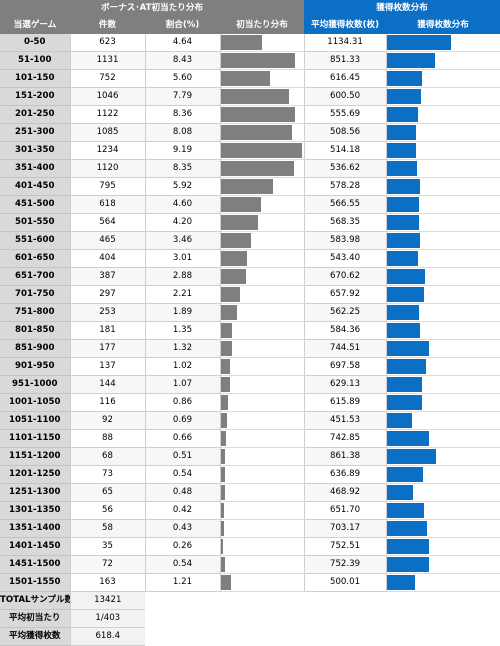 The height and width of the screenshot is (646, 500). Describe the element at coordinates (35, 438) in the screenshot. I see `range-label: 1101-1150` at that location.